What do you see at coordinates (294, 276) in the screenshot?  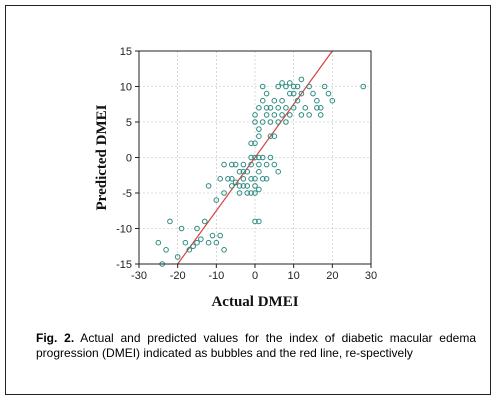 I see `x-tick-label: 10` at bounding box center [294, 276].